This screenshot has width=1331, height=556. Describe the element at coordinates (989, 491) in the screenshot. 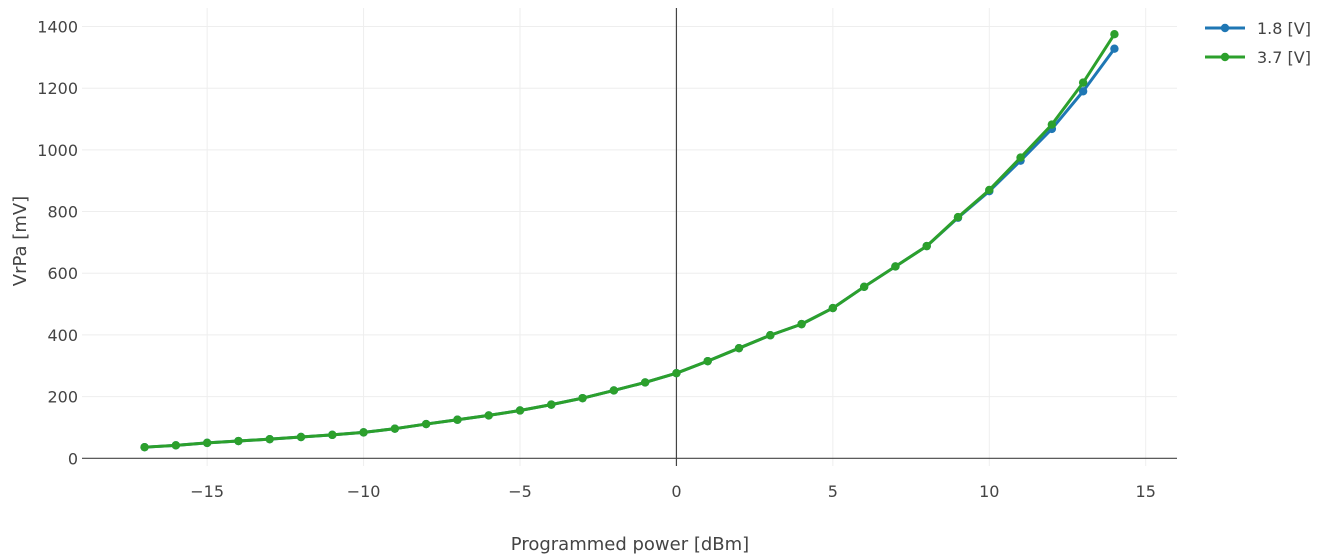

I see `x-tick-label: 10` at that location.